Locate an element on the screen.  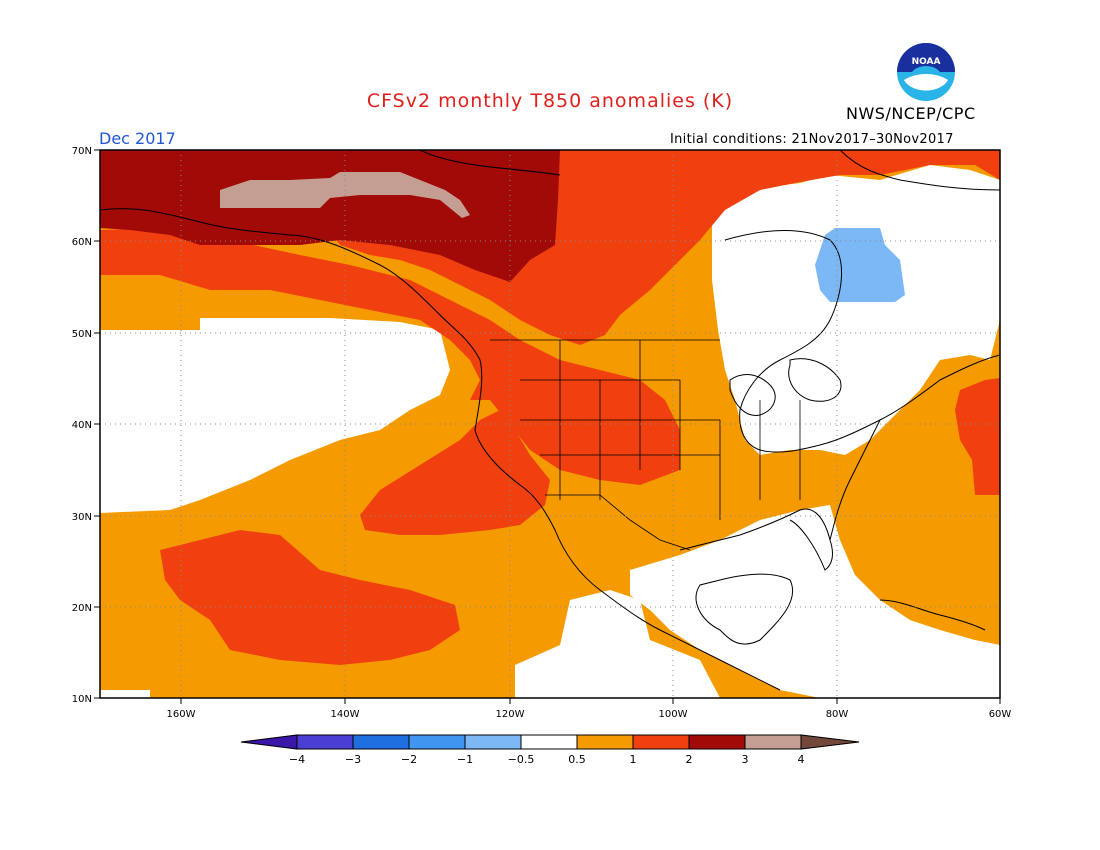
colorbar-tick: −2 is located at coordinates (409, 759).